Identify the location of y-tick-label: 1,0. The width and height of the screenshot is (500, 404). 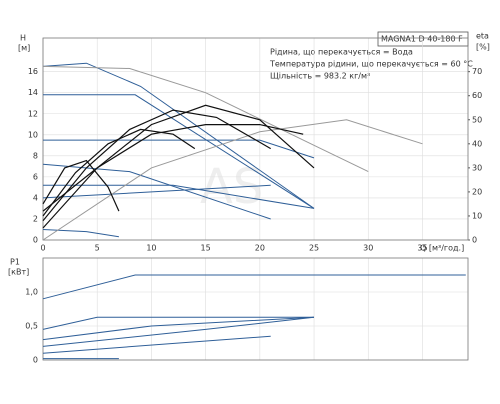
(31, 292).